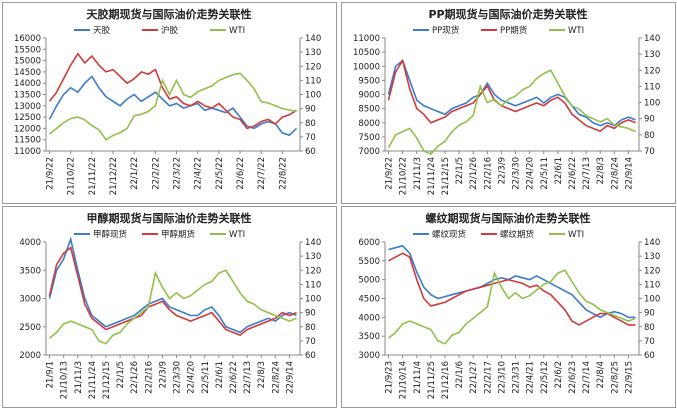  I want to click on y-tick-label: 9500, so click(369, 81).